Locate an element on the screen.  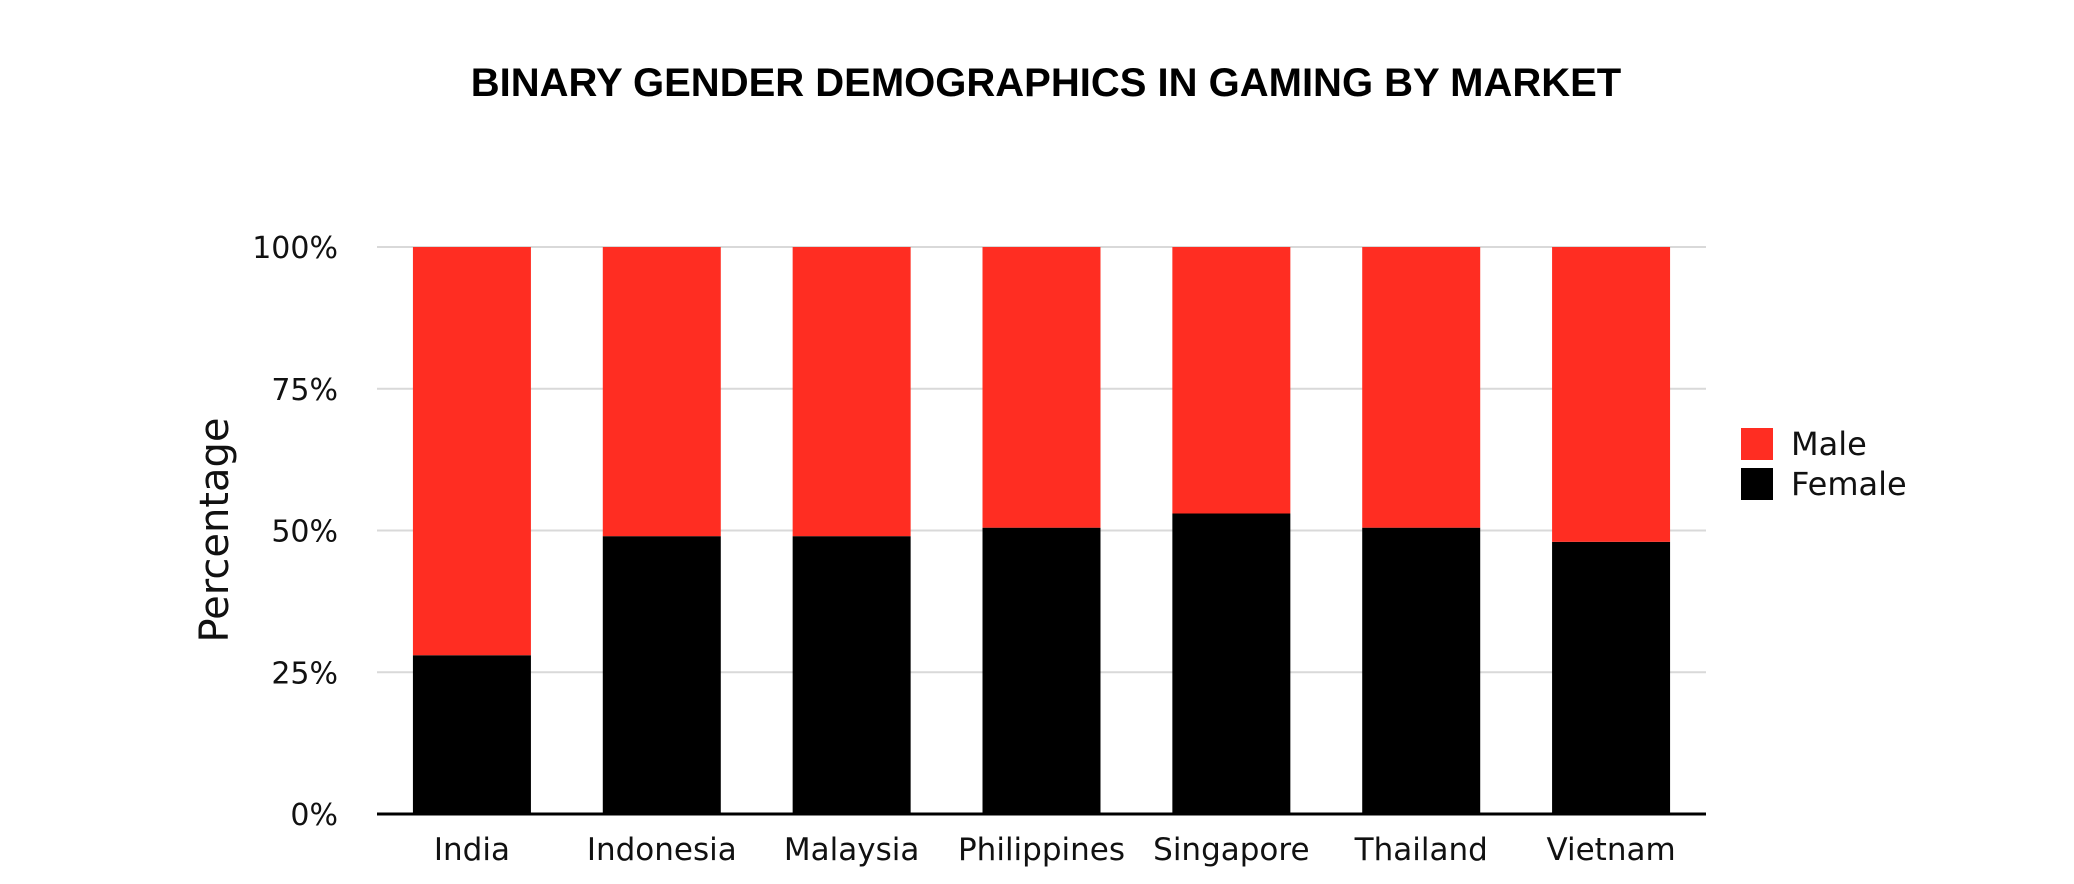
x-tick-label: Philippines is located at coordinates (1041, 850).